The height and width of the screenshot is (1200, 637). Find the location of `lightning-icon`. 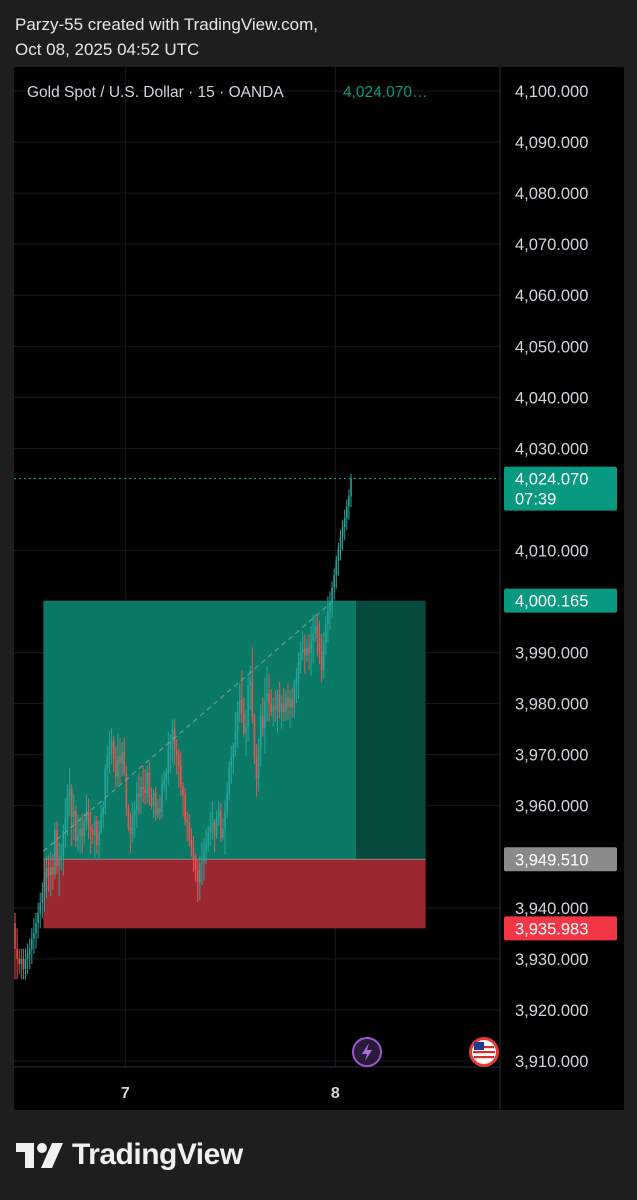

lightning-icon is located at coordinates (367, 1052).